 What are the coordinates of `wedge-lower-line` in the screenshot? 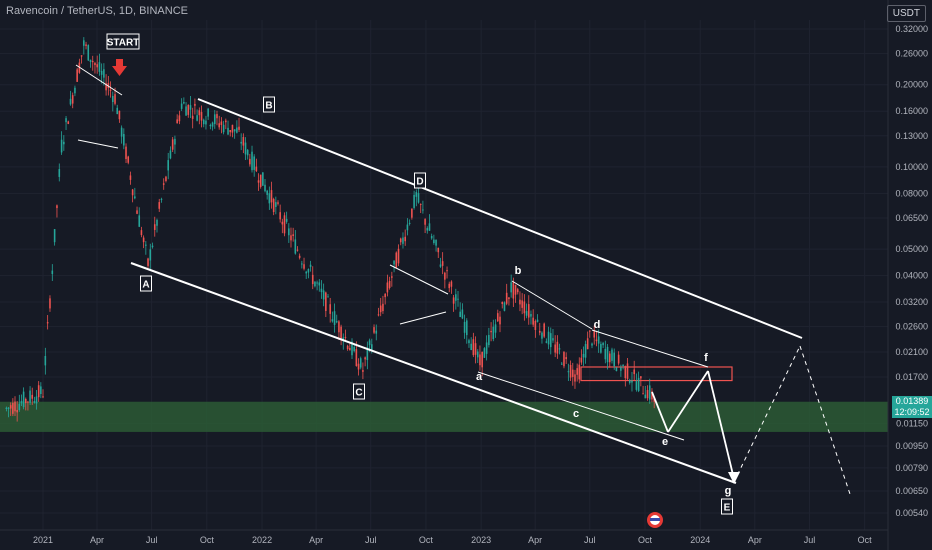 It's located at (581, 406).